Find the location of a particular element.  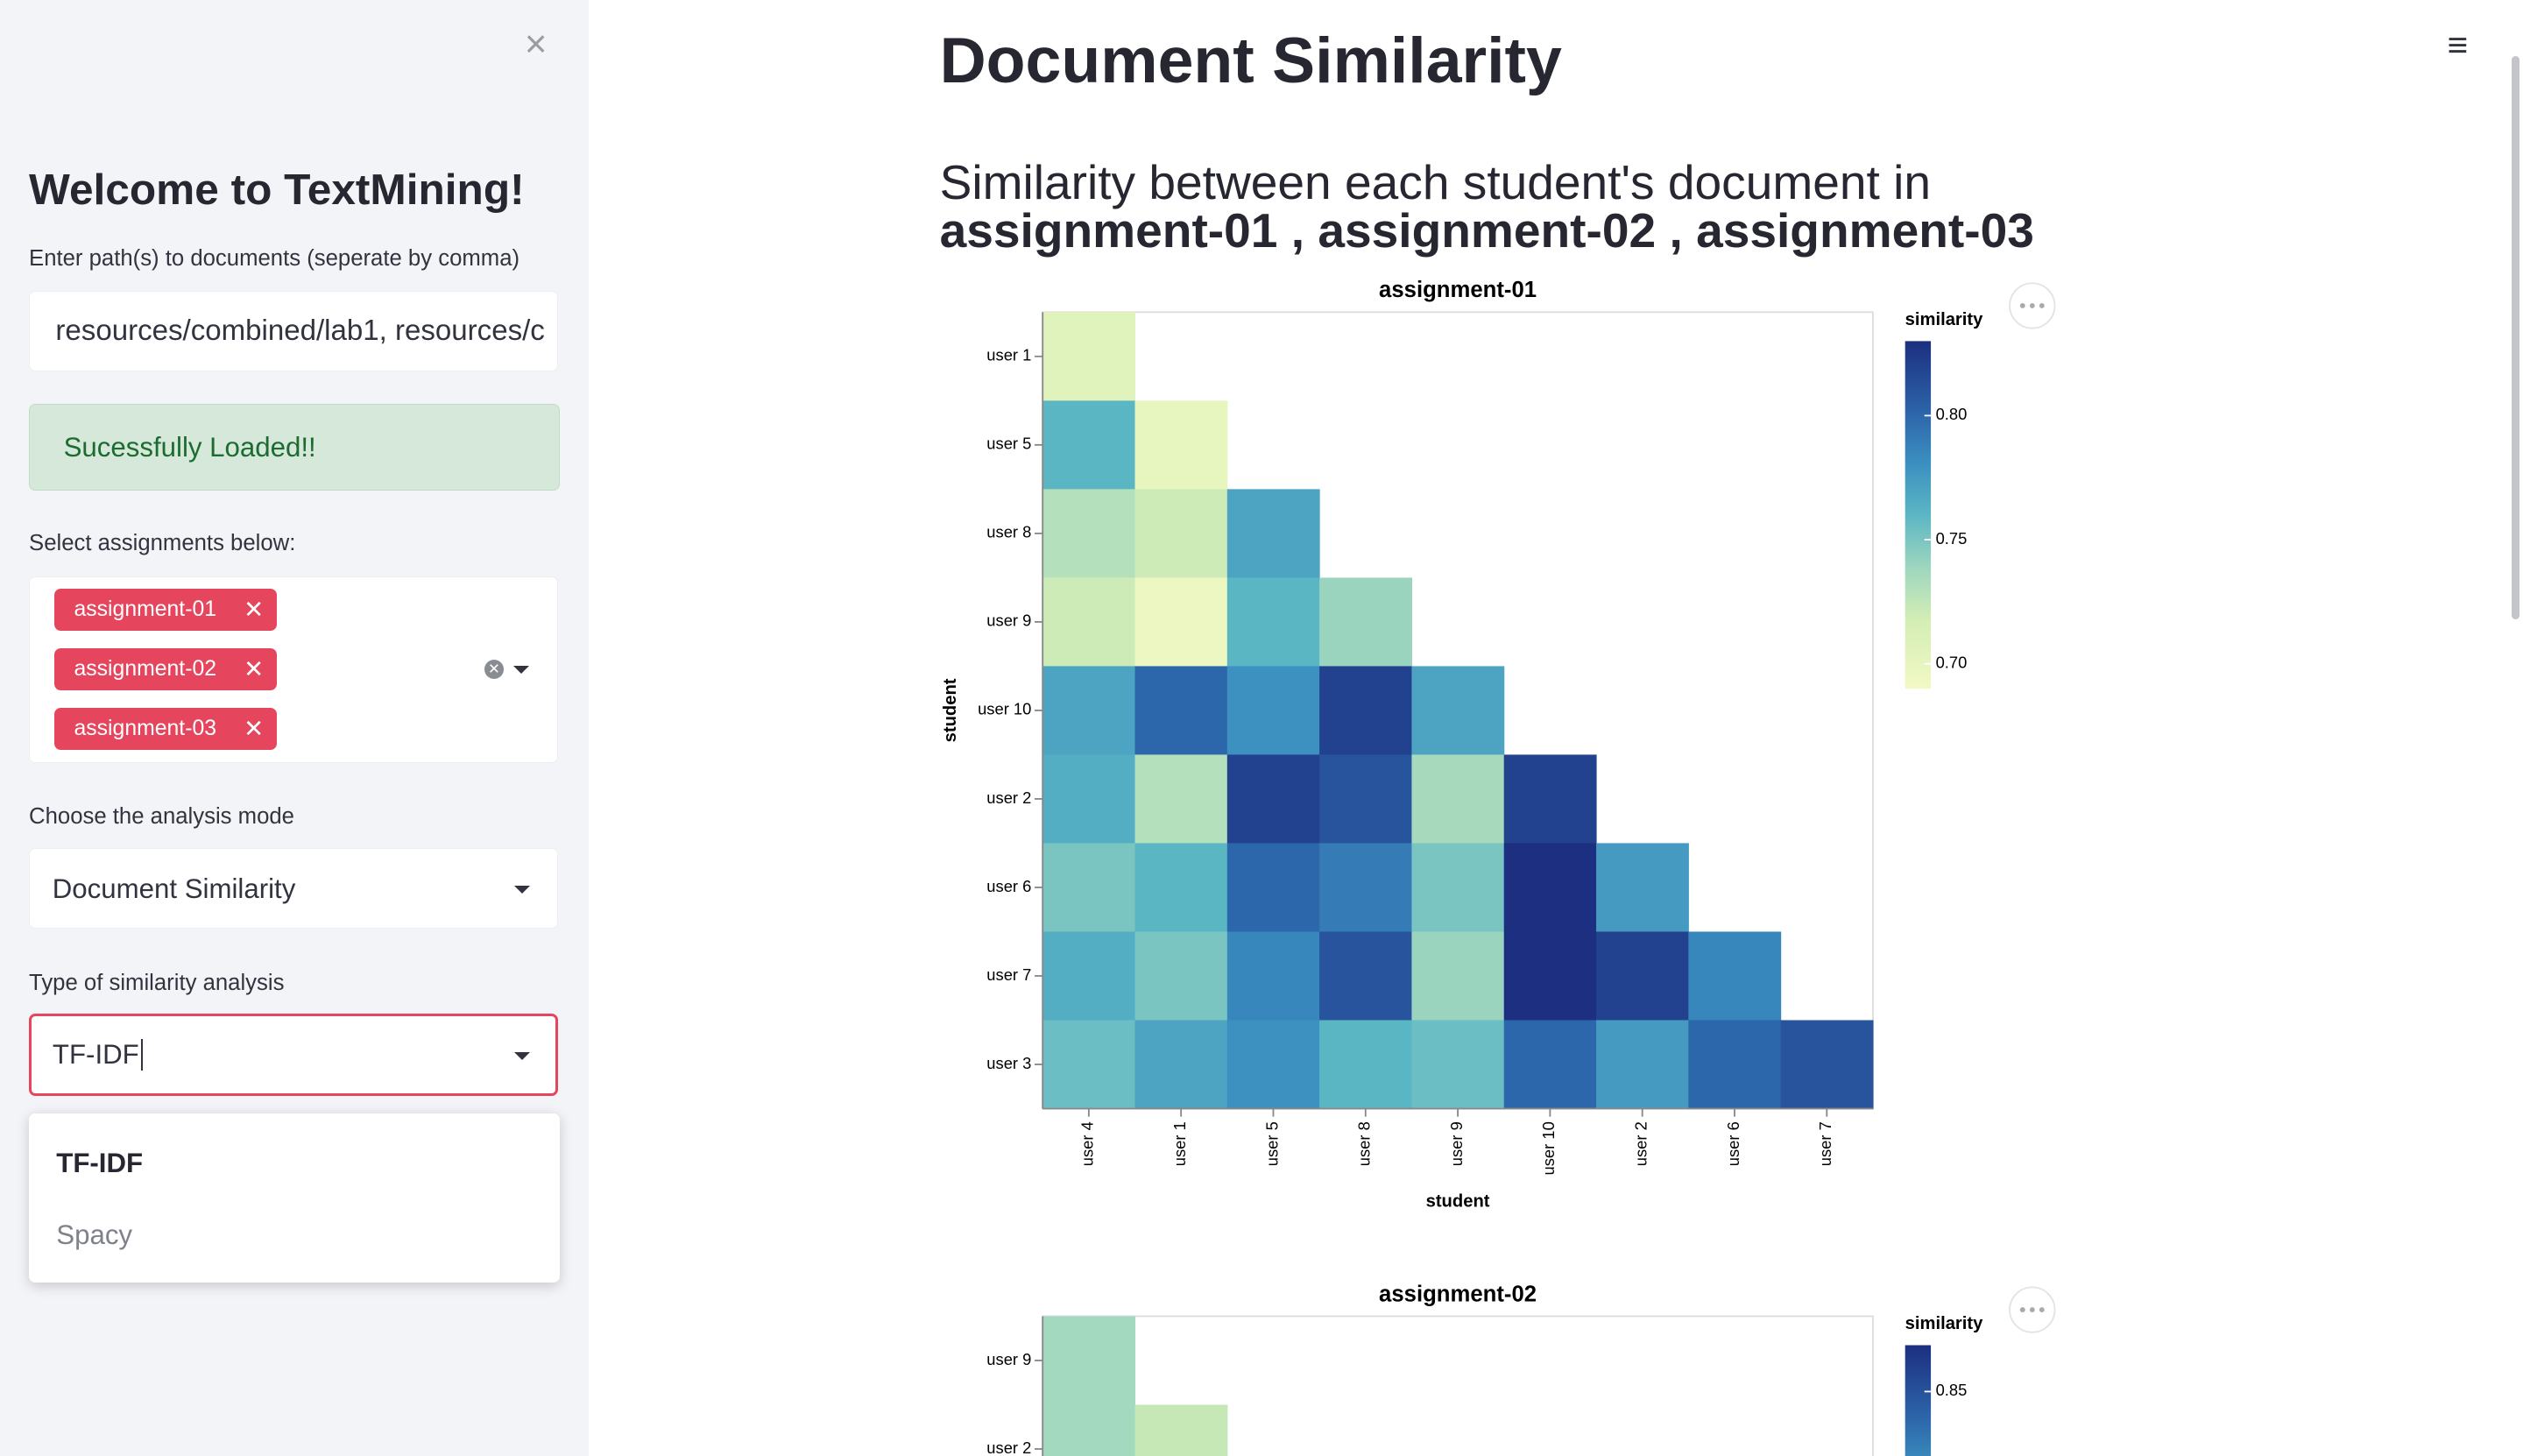

y-tick-label: user 9 is located at coordinates (1008, 1359).